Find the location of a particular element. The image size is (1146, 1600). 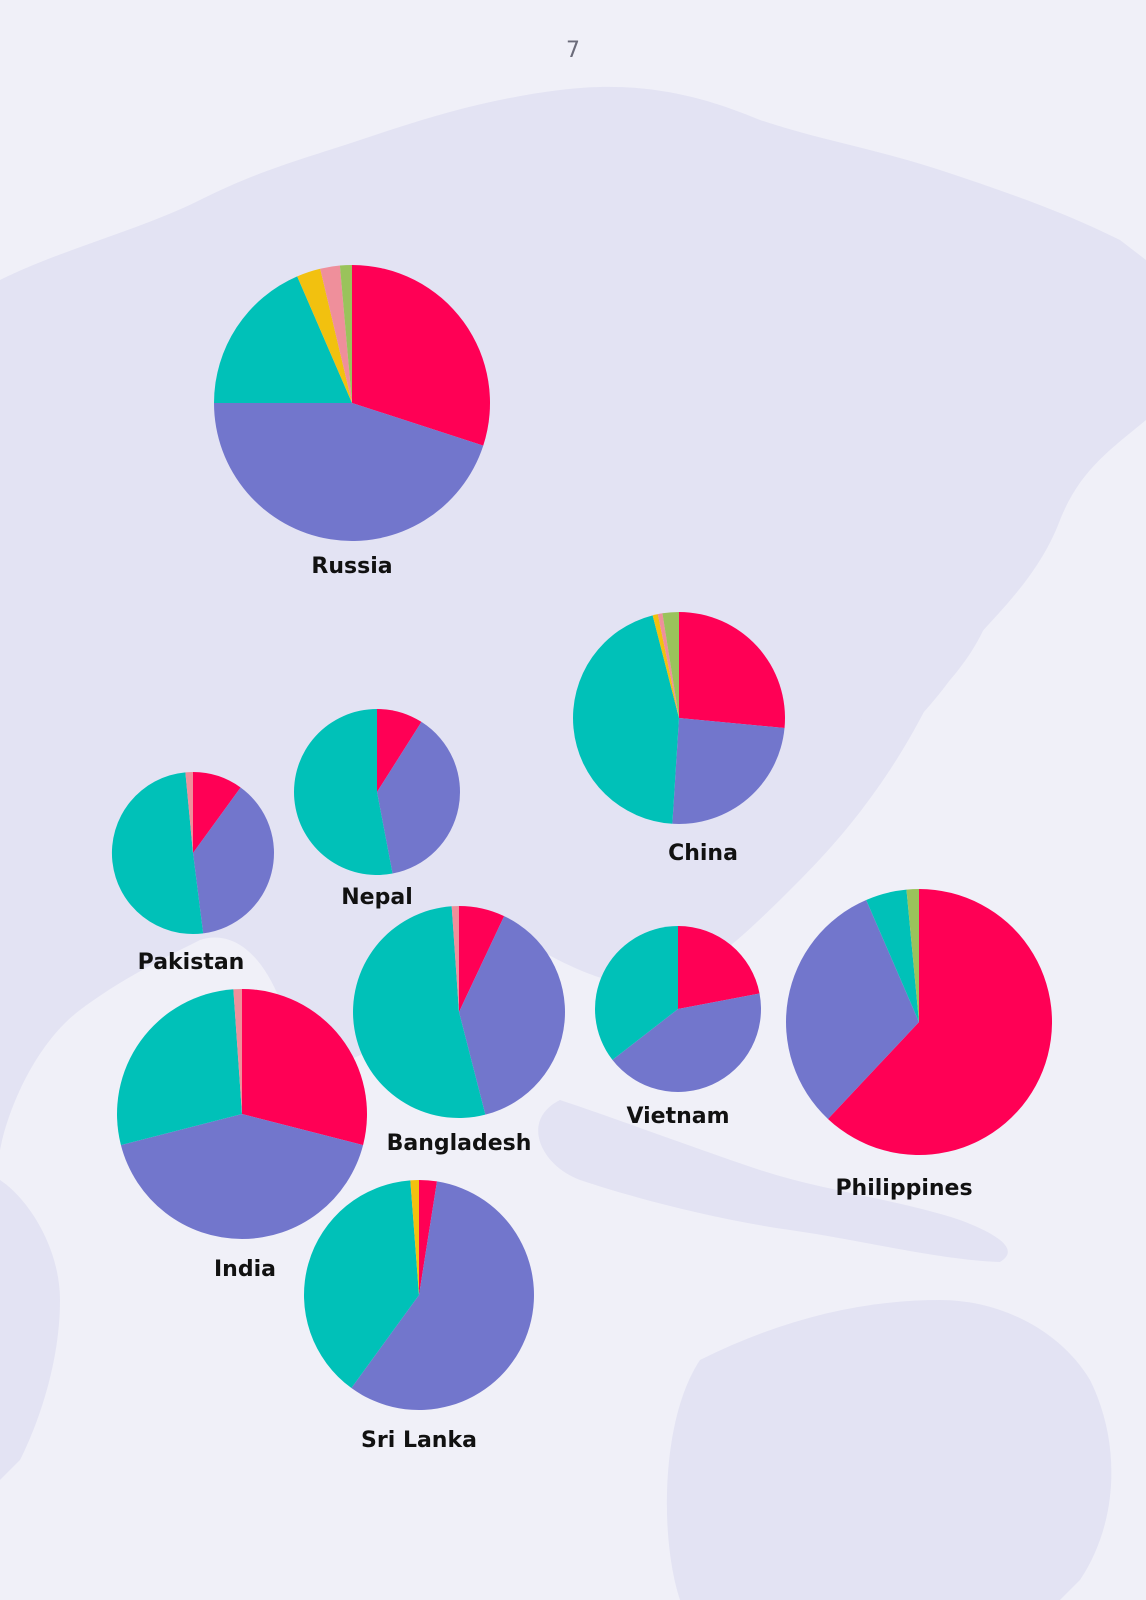

country-label-pakistan: Pakistan is located at coordinates (191, 962).